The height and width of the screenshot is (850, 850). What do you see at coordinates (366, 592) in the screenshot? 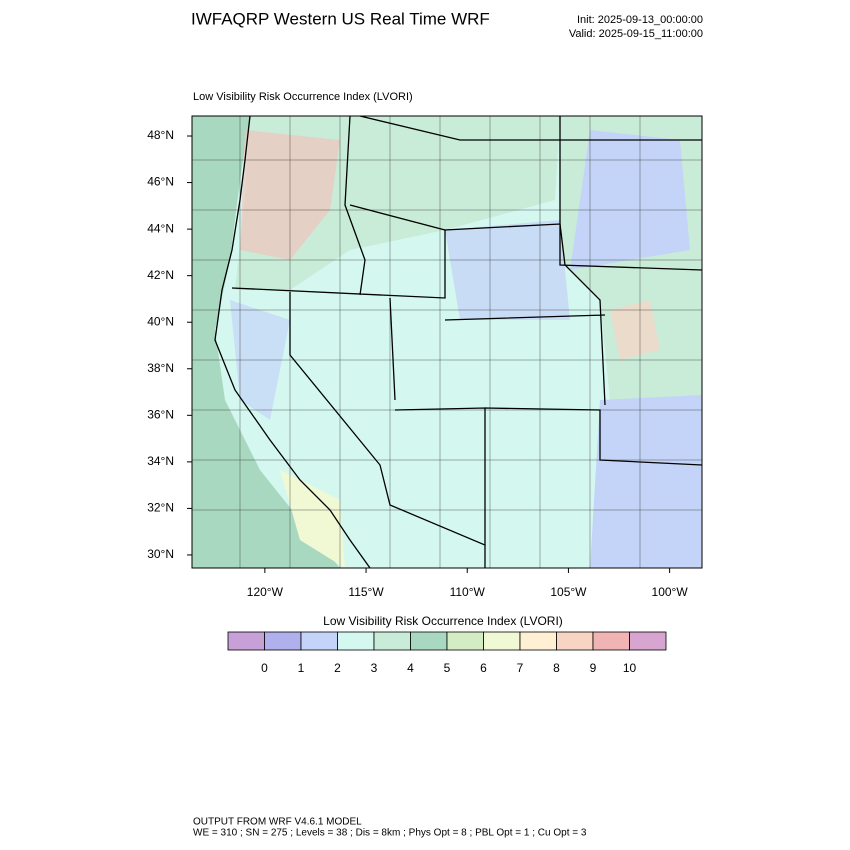
I see `x-tick-label: 115°W` at bounding box center [366, 592].